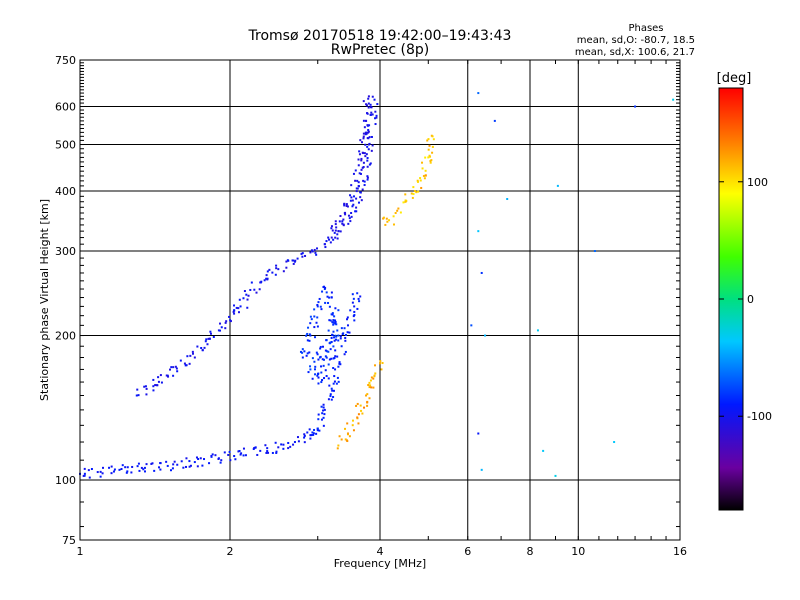 This screenshot has width=800, height=600. What do you see at coordinates (635, 52) in the screenshot?
I see `phases-x-stats: mean, sd,X: 100.6, 21.7` at bounding box center [635, 52].